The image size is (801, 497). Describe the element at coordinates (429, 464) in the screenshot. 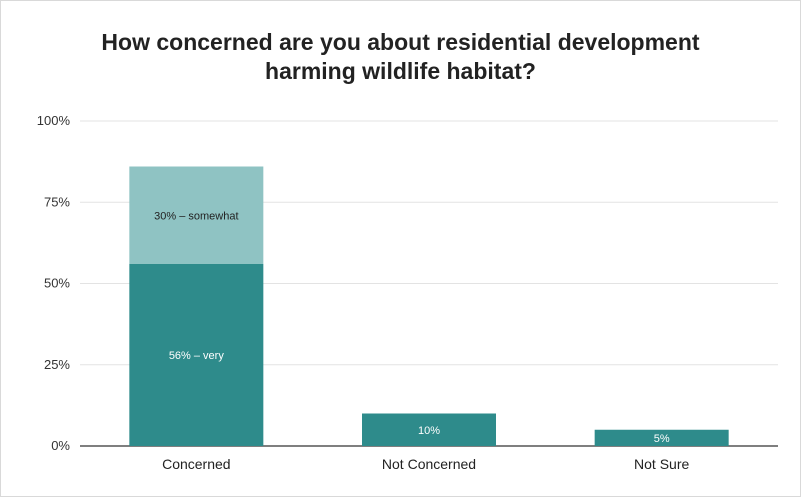

I see `x-tick-label: Not Concerned` at that location.